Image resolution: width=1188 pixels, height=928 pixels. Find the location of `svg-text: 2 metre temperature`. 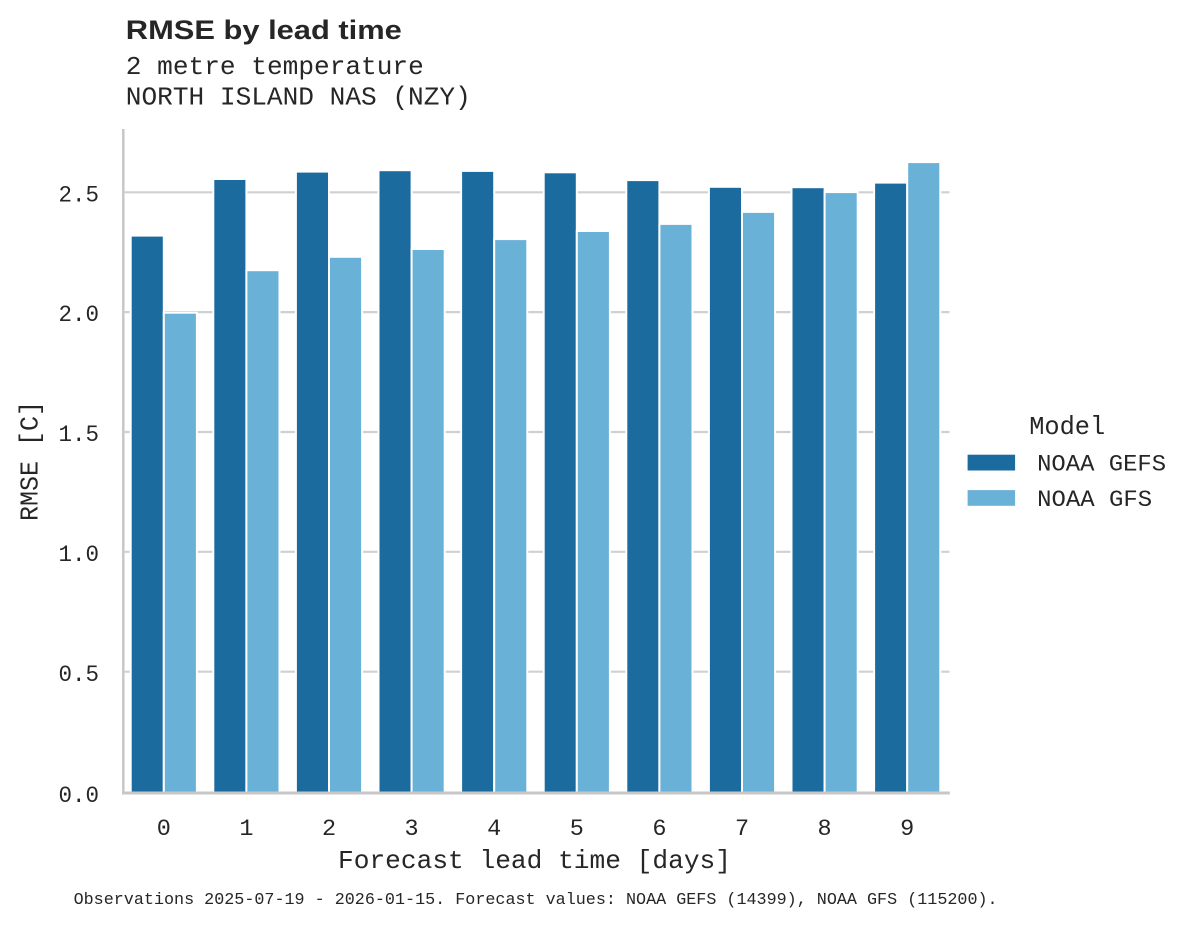

svg-text: 2 metre temperature is located at coordinates (275, 67).